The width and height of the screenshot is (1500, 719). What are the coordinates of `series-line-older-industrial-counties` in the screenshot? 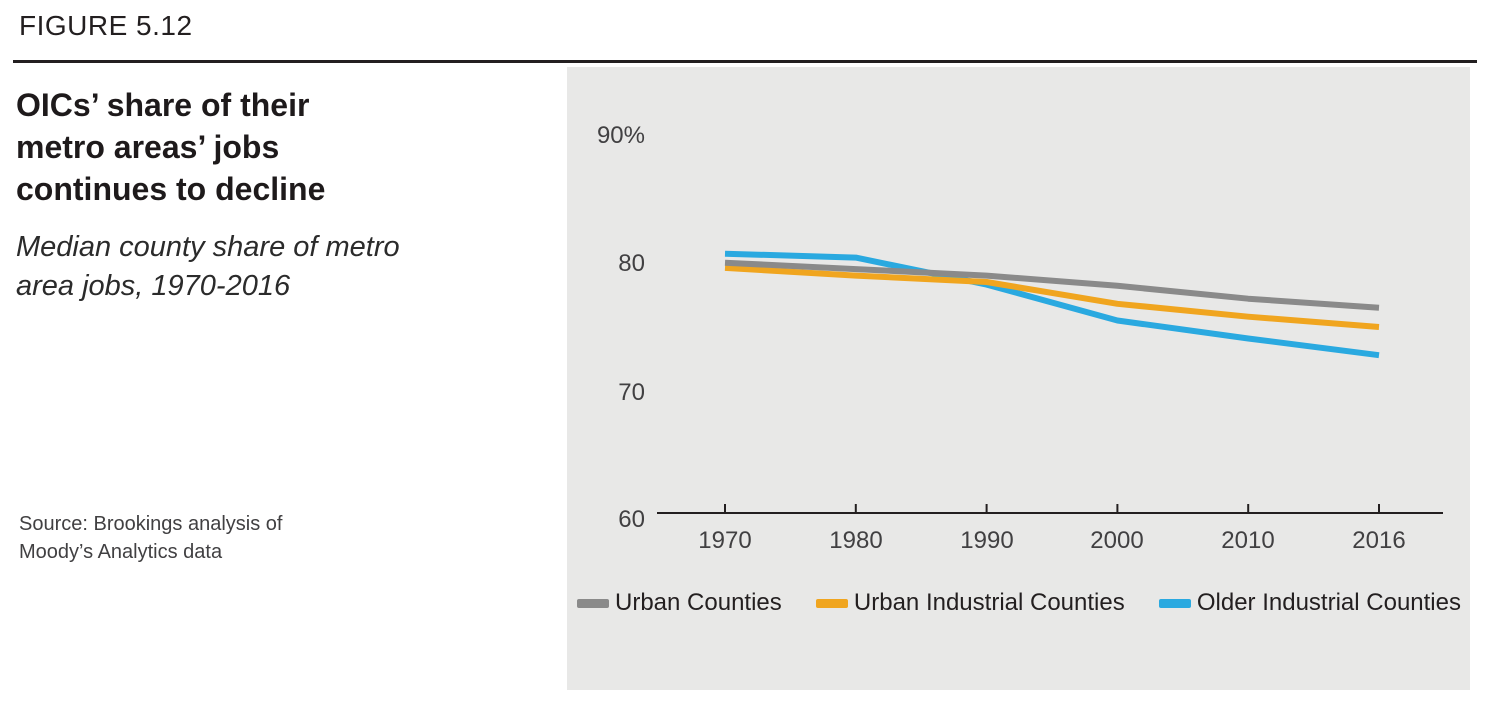 It's located at (1052, 304).